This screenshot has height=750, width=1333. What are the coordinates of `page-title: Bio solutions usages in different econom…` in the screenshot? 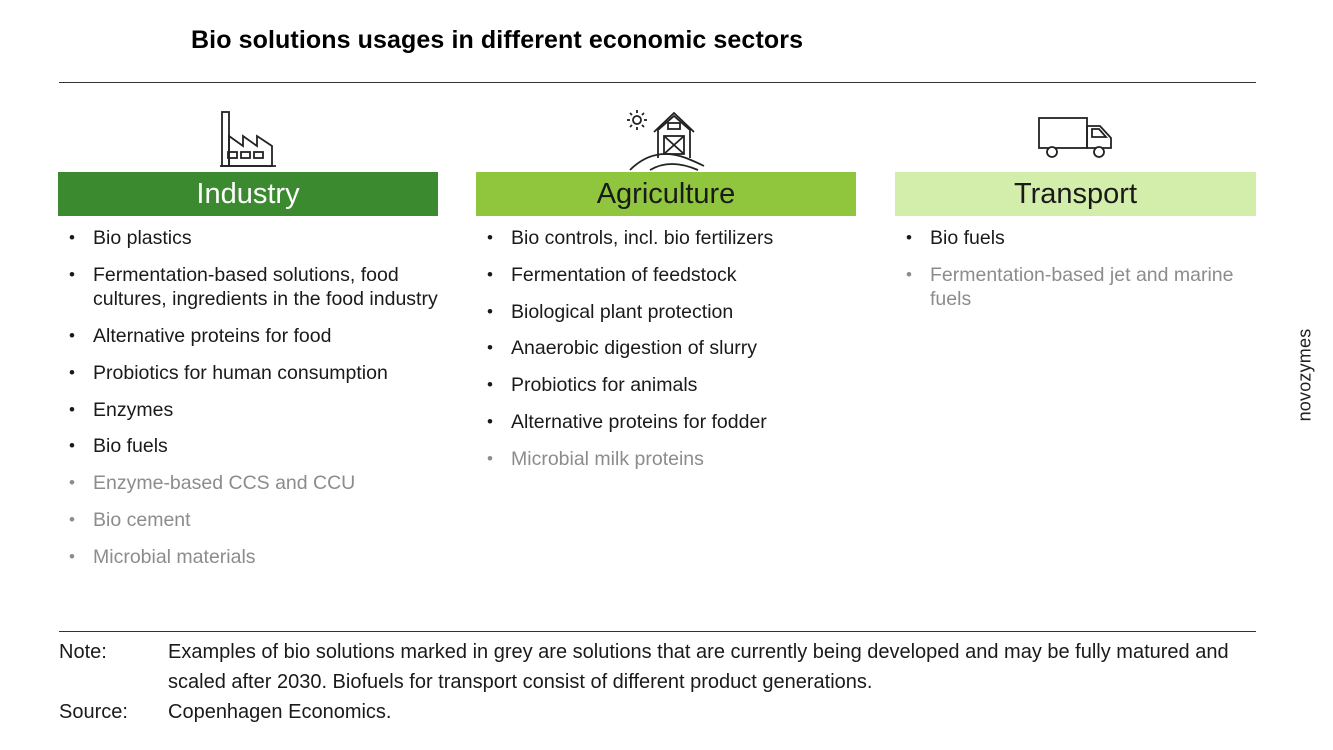 It's located at (497, 40).